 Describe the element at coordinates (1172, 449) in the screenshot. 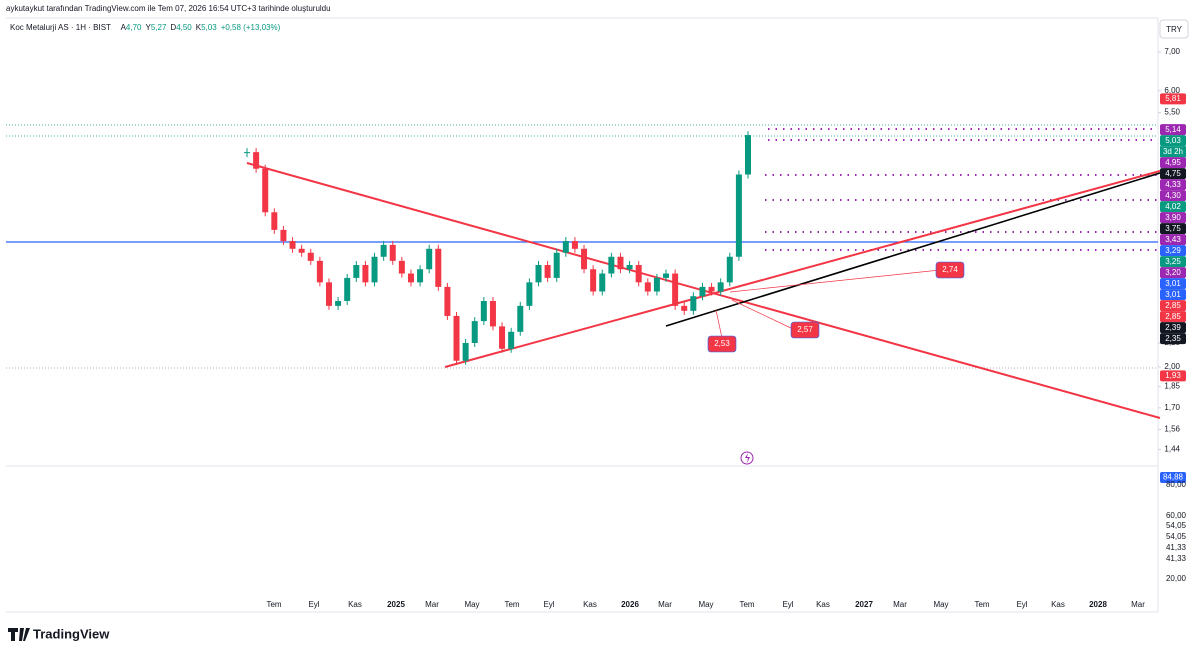

I see `y-tick-label: 1,44` at that location.